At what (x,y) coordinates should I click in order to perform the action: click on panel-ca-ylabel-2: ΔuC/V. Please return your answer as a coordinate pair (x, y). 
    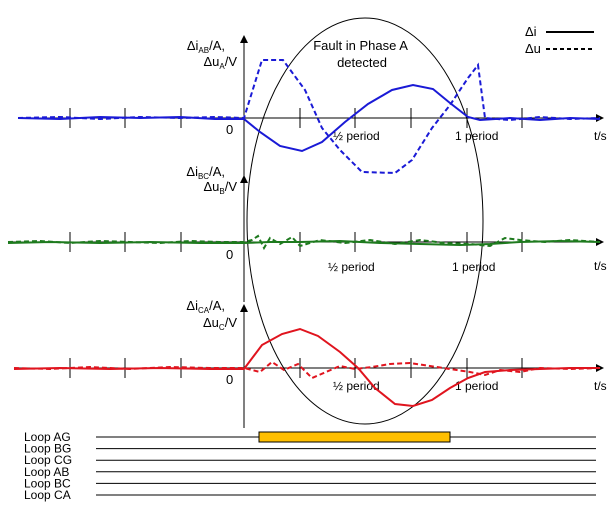
    Looking at the image, I should click on (220, 323).